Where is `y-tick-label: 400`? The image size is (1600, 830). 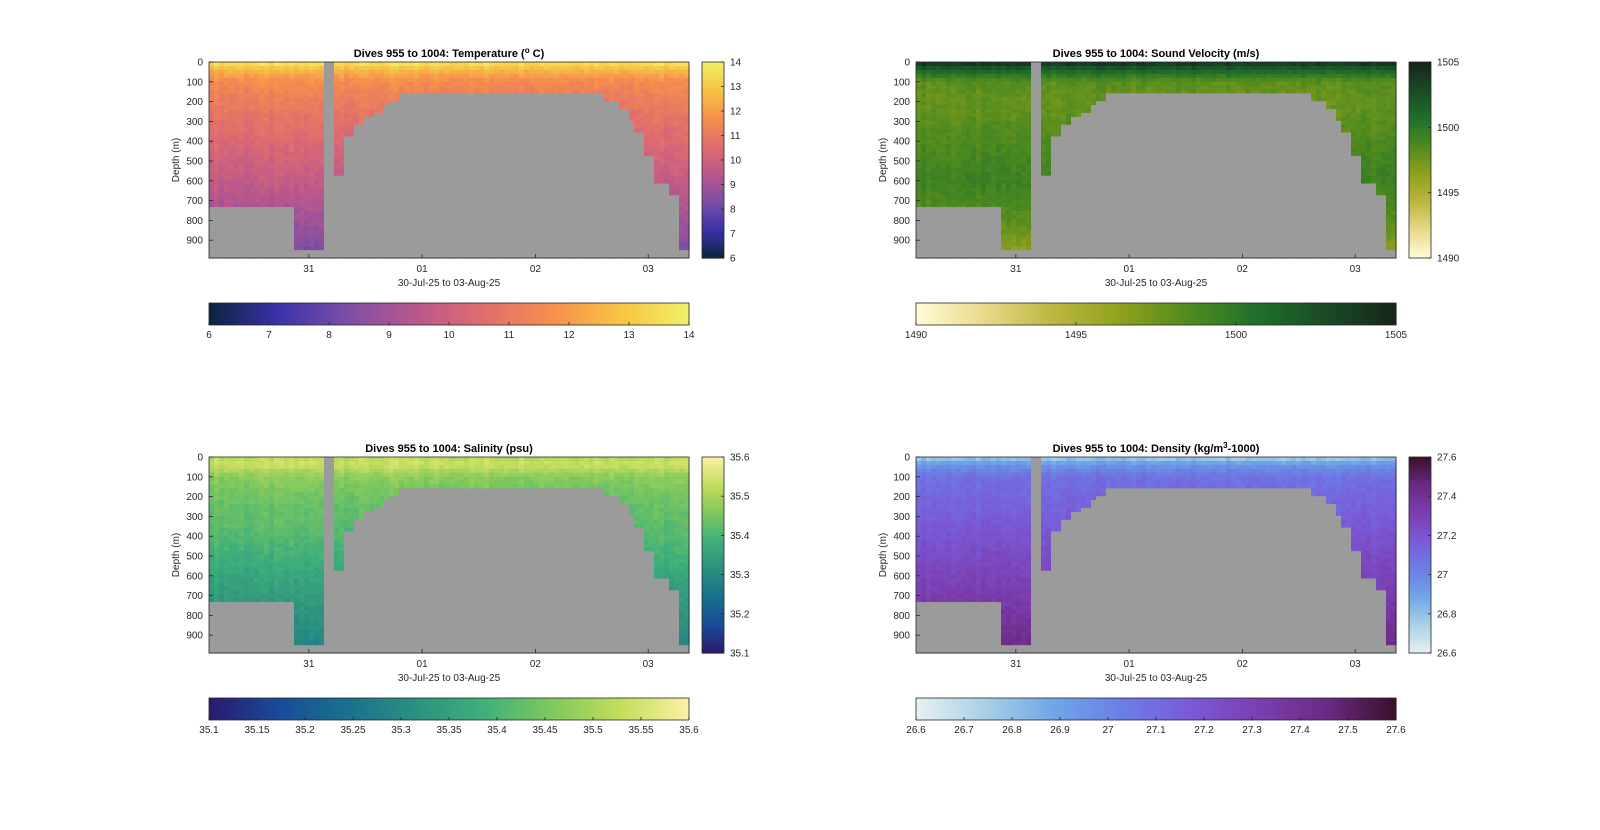 y-tick-label: 400 is located at coordinates (194, 142).